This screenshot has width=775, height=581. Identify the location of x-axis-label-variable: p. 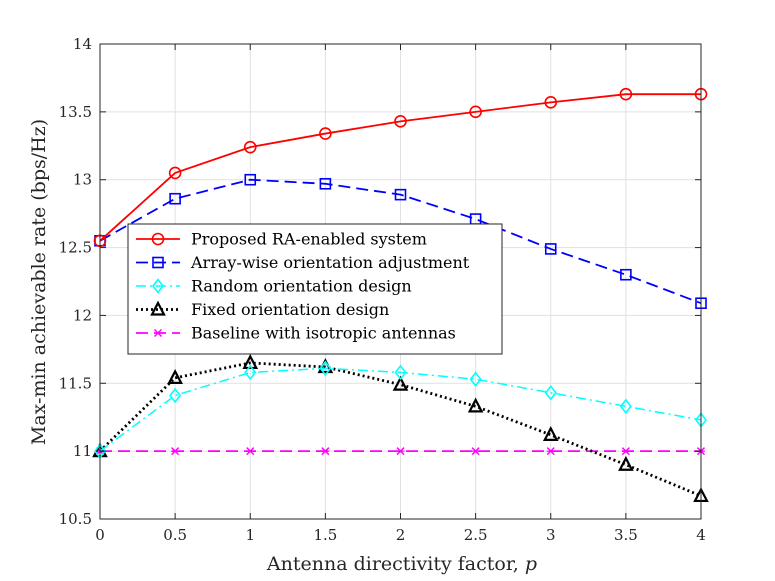
(531, 564).